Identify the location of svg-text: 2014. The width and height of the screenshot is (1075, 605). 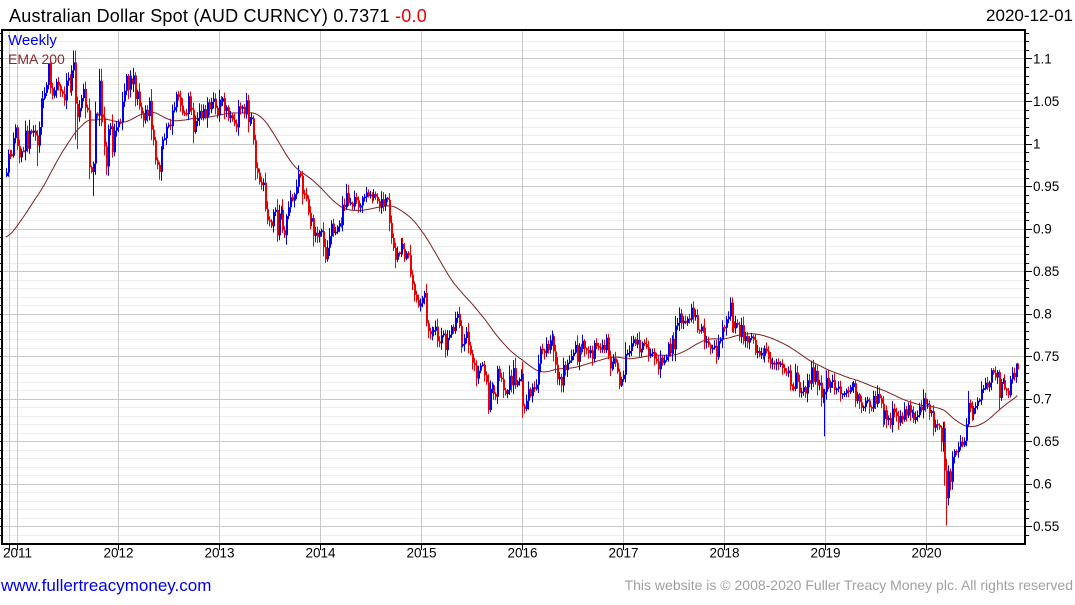
(320, 553).